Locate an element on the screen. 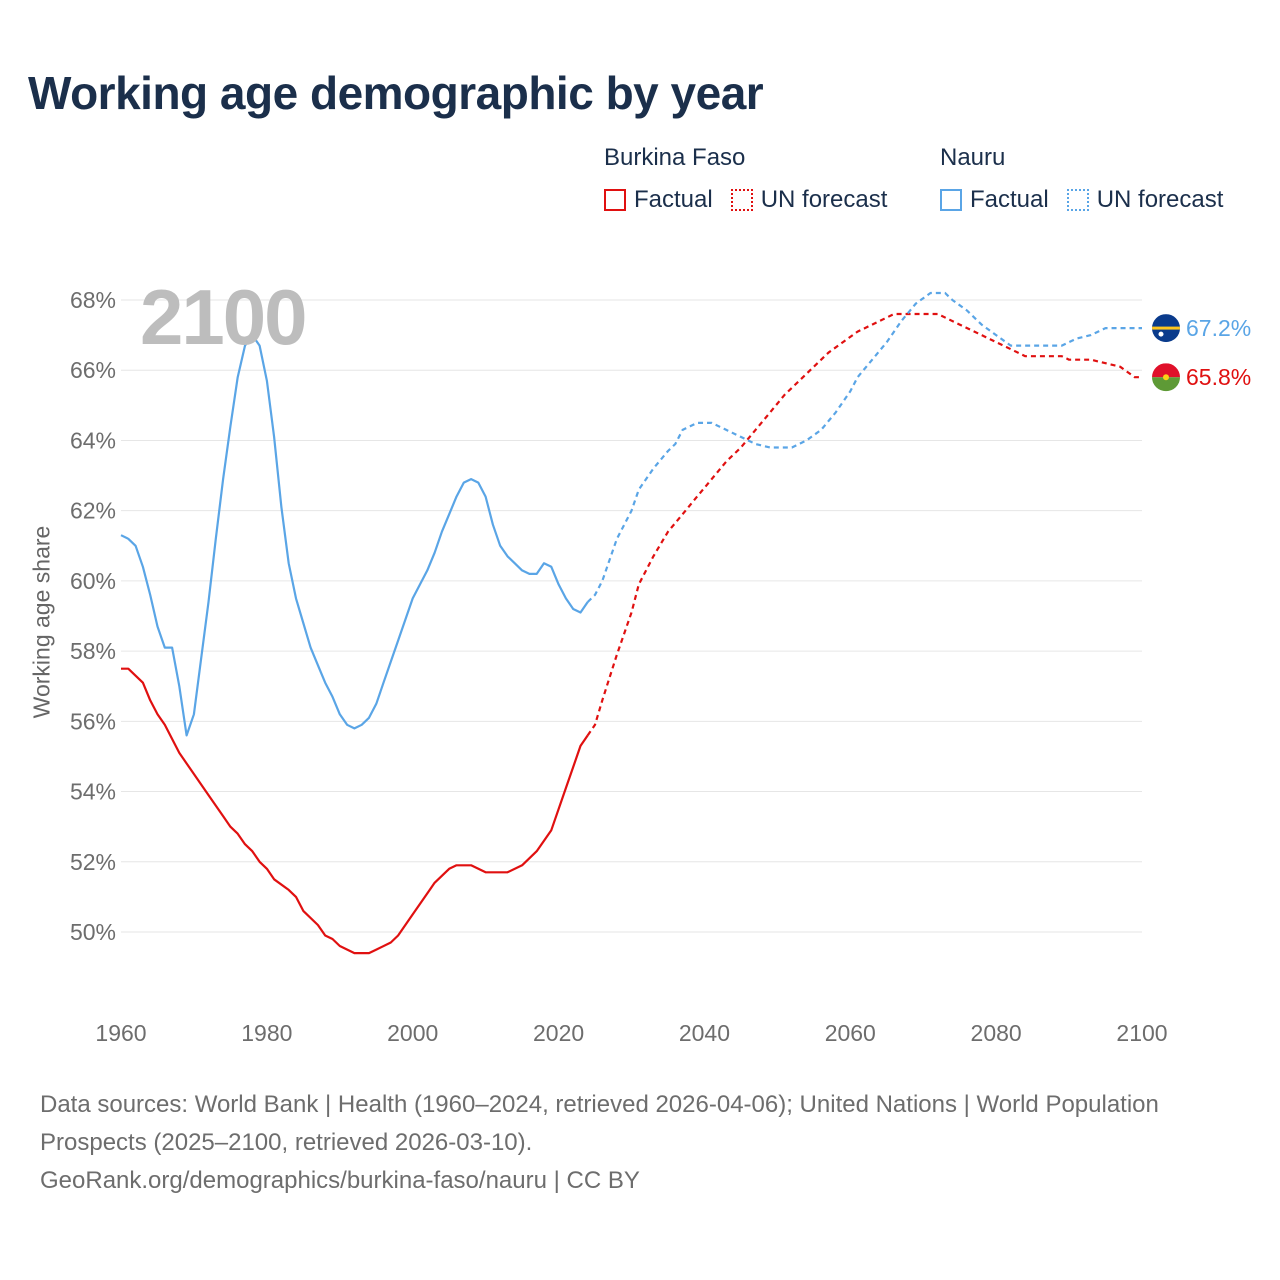  y-tick-label: 54% is located at coordinates (93, 792).